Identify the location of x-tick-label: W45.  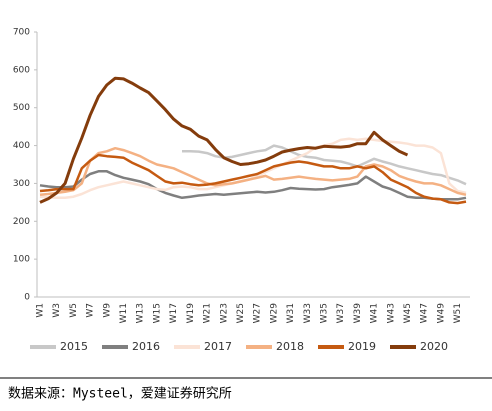
(408, 313).